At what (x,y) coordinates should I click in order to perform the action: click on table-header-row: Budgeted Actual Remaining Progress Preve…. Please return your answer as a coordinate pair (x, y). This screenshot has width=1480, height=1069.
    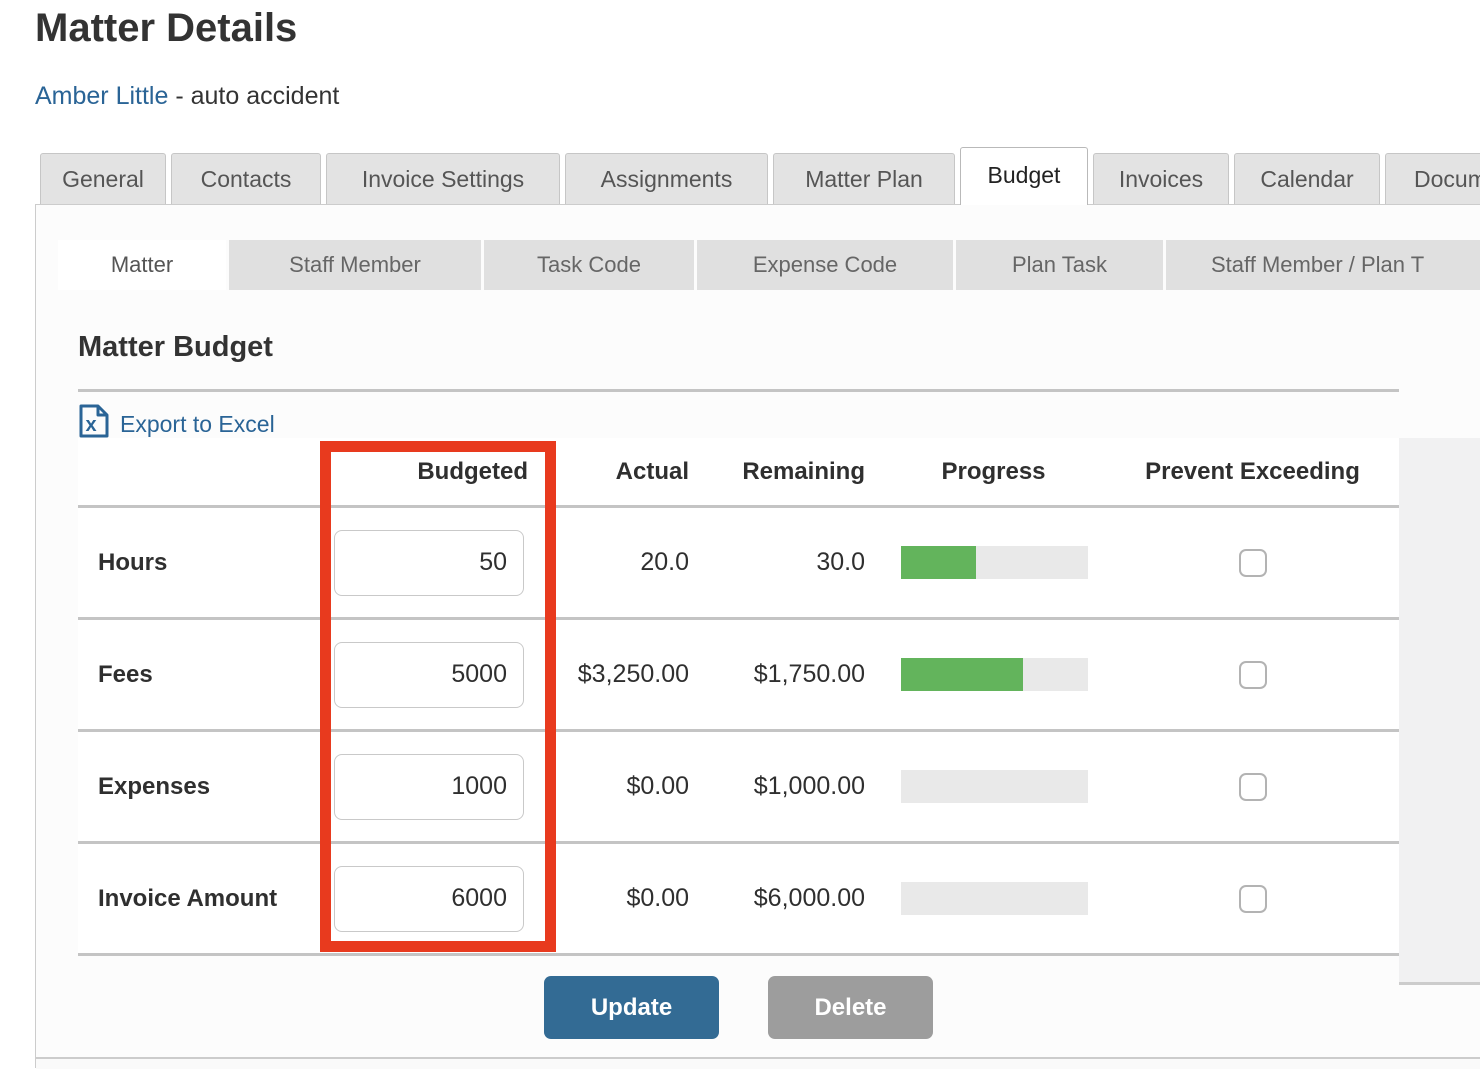
    Looking at the image, I should click on (738, 473).